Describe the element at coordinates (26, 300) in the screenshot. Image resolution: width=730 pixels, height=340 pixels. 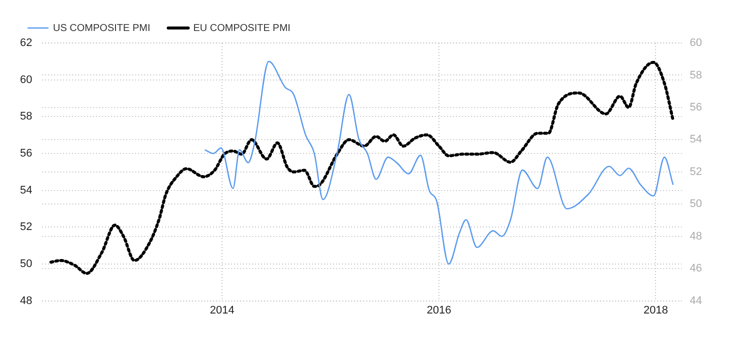
I see `y-tick-label: 48` at that location.